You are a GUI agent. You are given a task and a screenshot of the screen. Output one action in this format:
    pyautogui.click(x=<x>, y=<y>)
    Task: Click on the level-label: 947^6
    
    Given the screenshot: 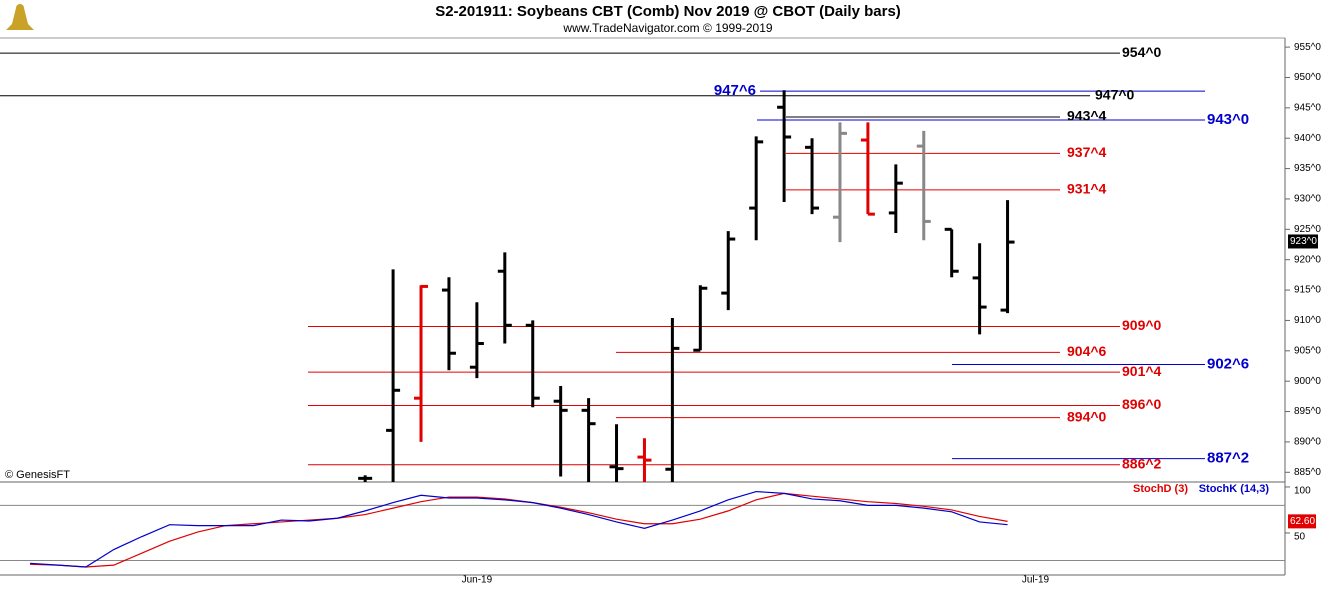 What is the action you would take?
    pyautogui.click(x=735, y=90)
    